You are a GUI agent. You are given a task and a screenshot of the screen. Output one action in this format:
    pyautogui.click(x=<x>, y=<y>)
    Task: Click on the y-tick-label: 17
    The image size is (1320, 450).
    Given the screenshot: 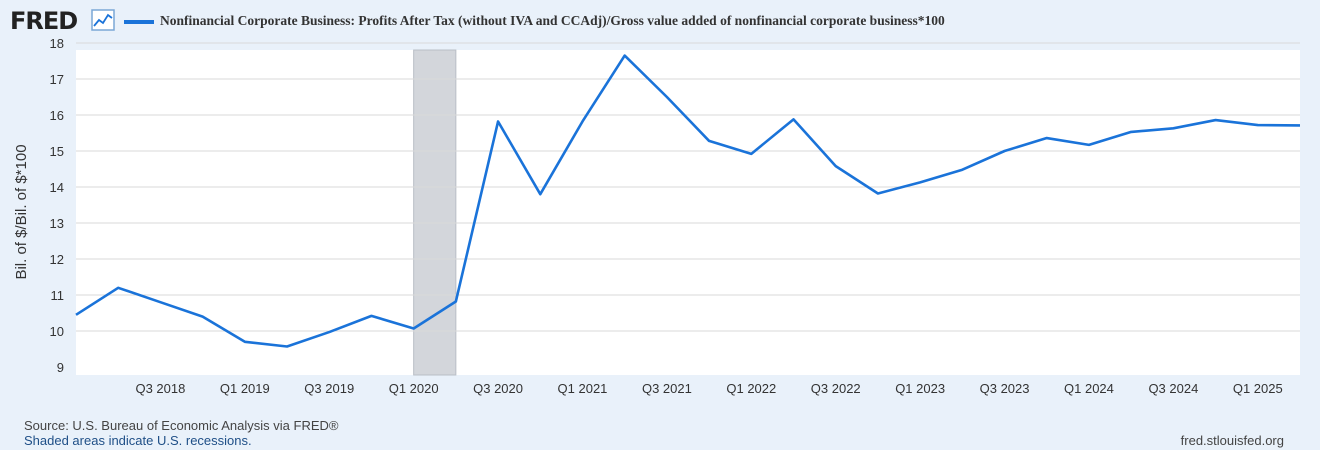 What is the action you would take?
    pyautogui.click(x=57, y=79)
    